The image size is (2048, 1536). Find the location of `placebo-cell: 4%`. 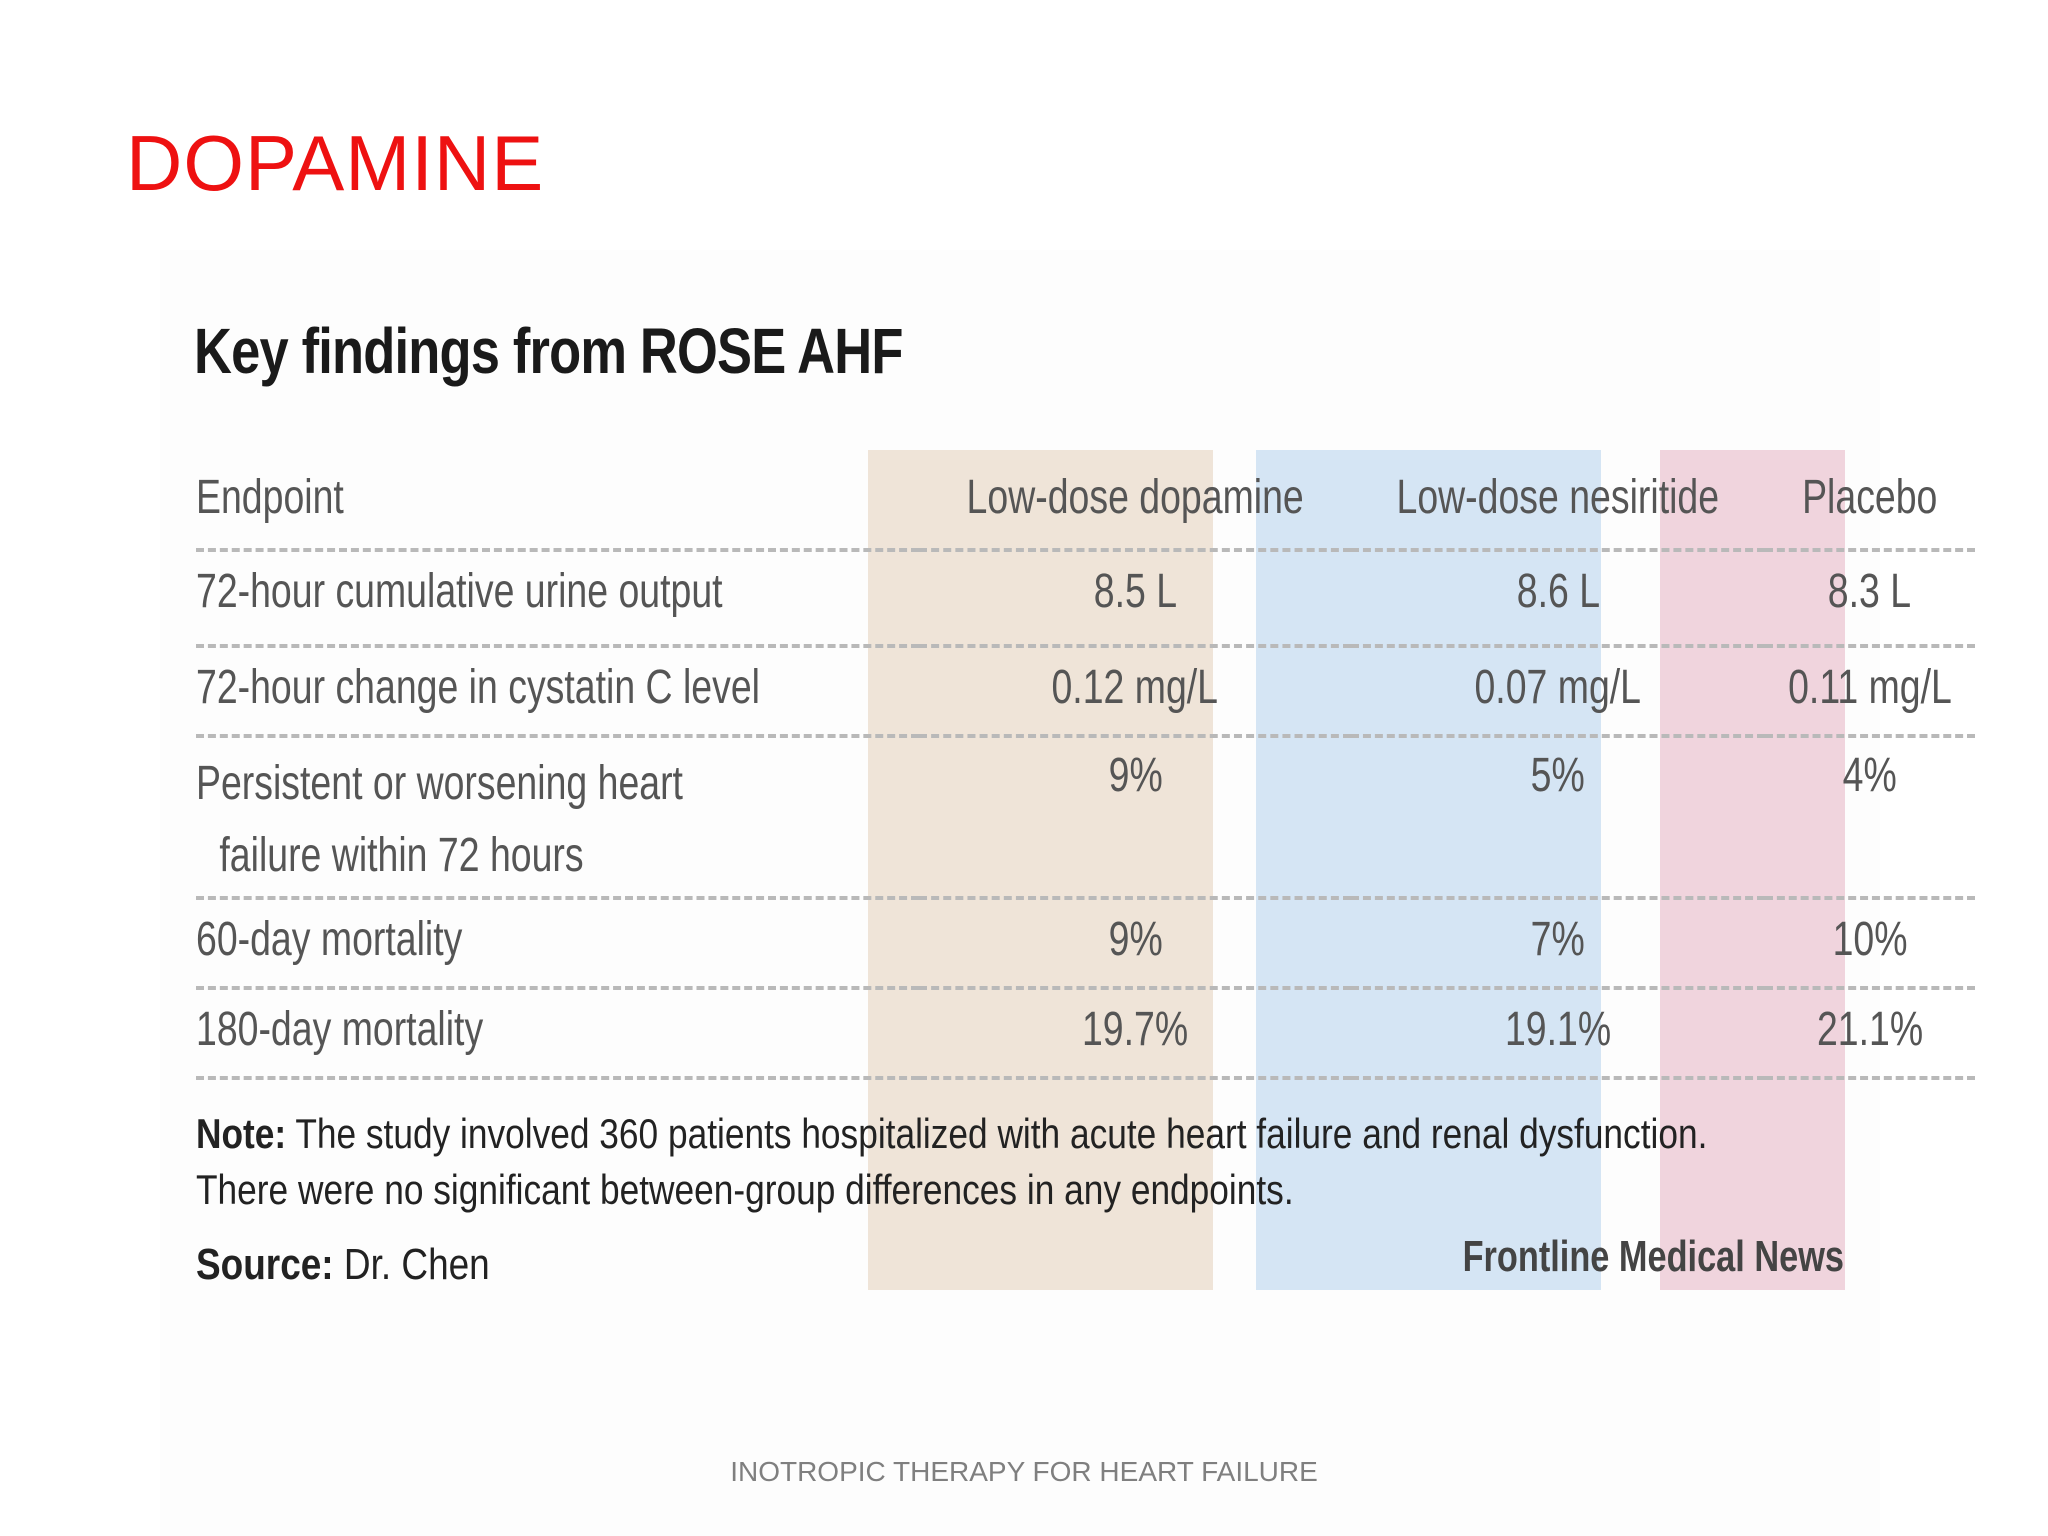

placebo-cell: 4% is located at coordinates (1869, 818).